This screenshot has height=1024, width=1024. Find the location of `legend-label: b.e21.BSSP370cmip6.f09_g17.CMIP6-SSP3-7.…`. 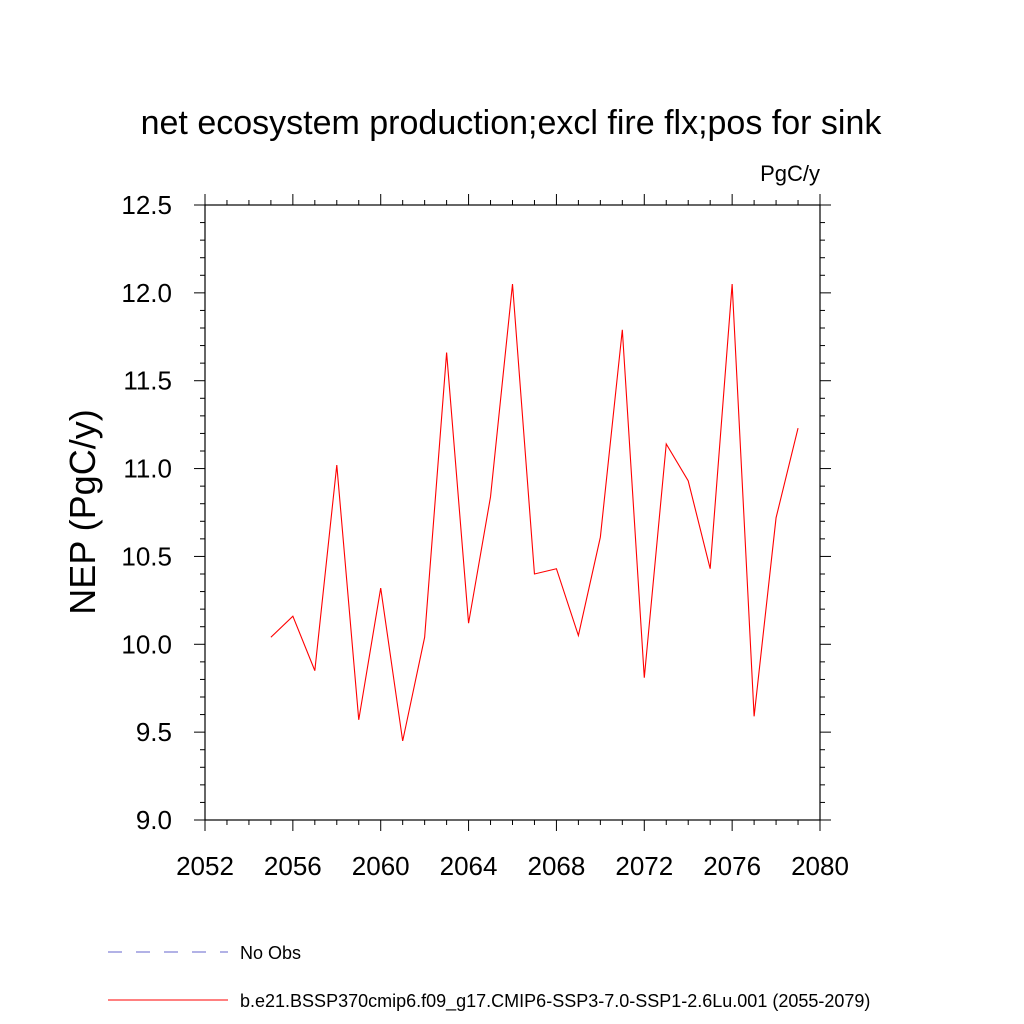

legend-label: b.e21.BSSP370cmip6.f09_g17.CMIP6-SSP3-7.… is located at coordinates (555, 1001).